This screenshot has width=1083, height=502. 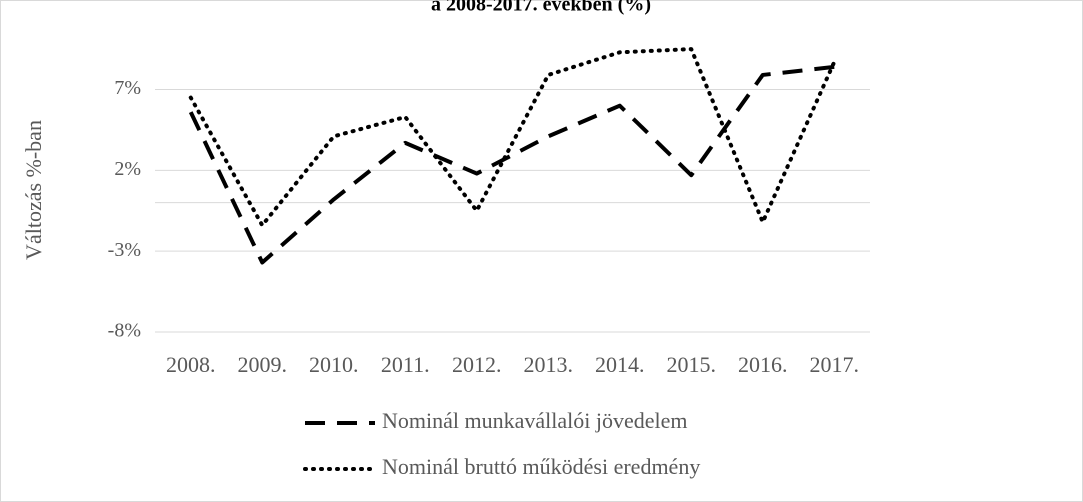 What do you see at coordinates (541, 466) in the screenshot?
I see `legend-label: Nominál bruttó működési eredmény` at bounding box center [541, 466].